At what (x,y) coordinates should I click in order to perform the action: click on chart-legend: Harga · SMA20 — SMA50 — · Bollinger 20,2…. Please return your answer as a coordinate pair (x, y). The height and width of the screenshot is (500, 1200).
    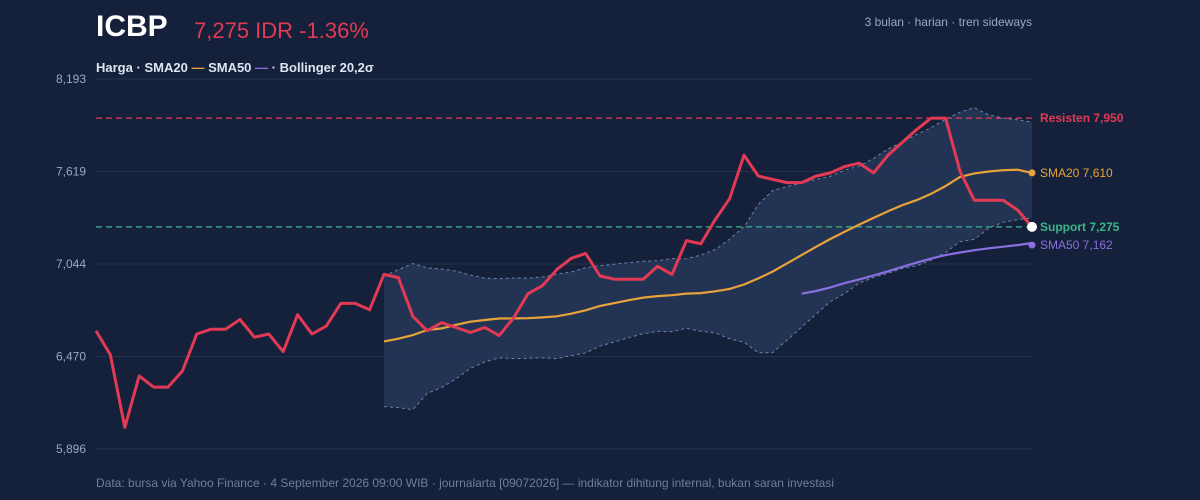
    Looking at the image, I should click on (235, 67).